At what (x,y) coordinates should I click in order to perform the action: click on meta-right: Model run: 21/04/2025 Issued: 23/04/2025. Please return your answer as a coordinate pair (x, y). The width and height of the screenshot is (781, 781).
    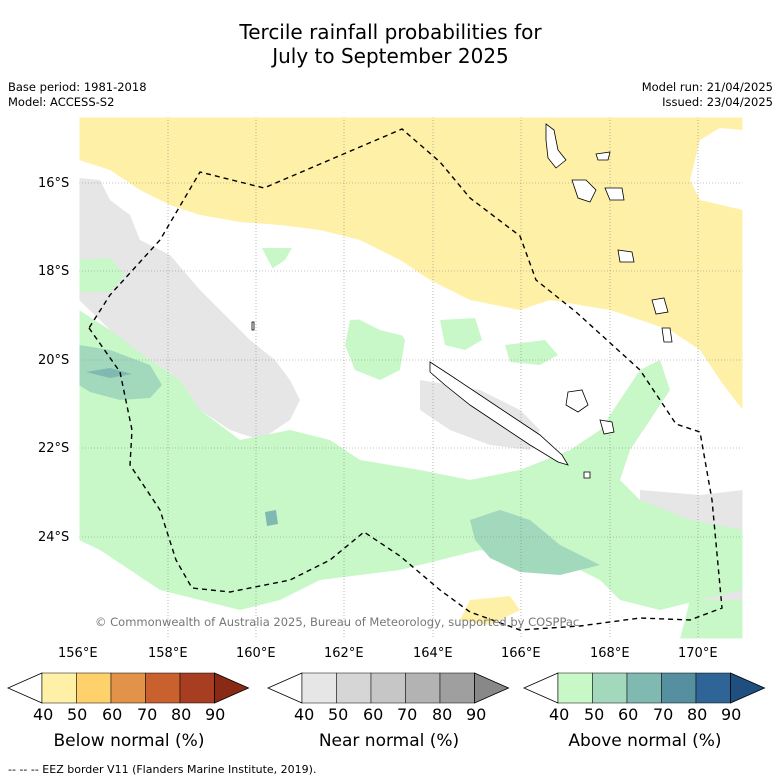
    Looking at the image, I should click on (707, 95).